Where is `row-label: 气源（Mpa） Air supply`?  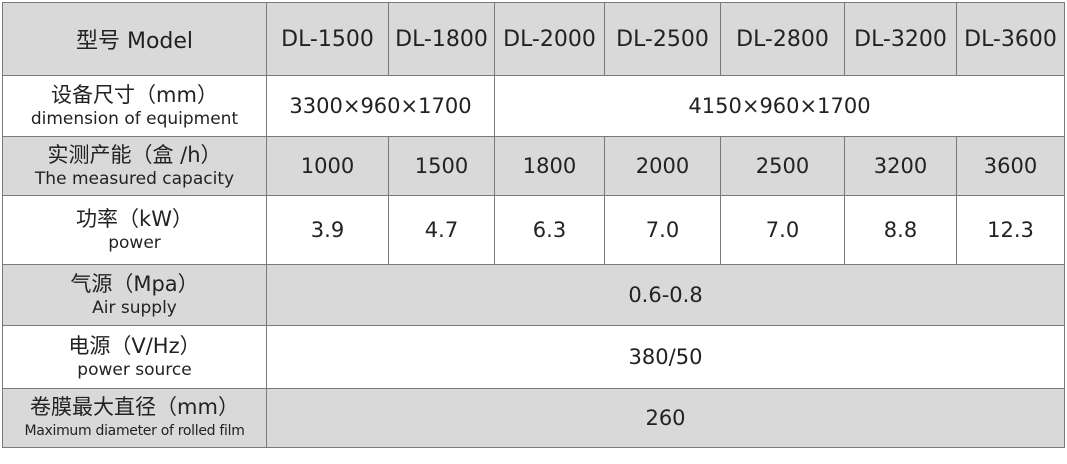
row-label: 气源（Mpa） Air supply is located at coordinates (134, 295).